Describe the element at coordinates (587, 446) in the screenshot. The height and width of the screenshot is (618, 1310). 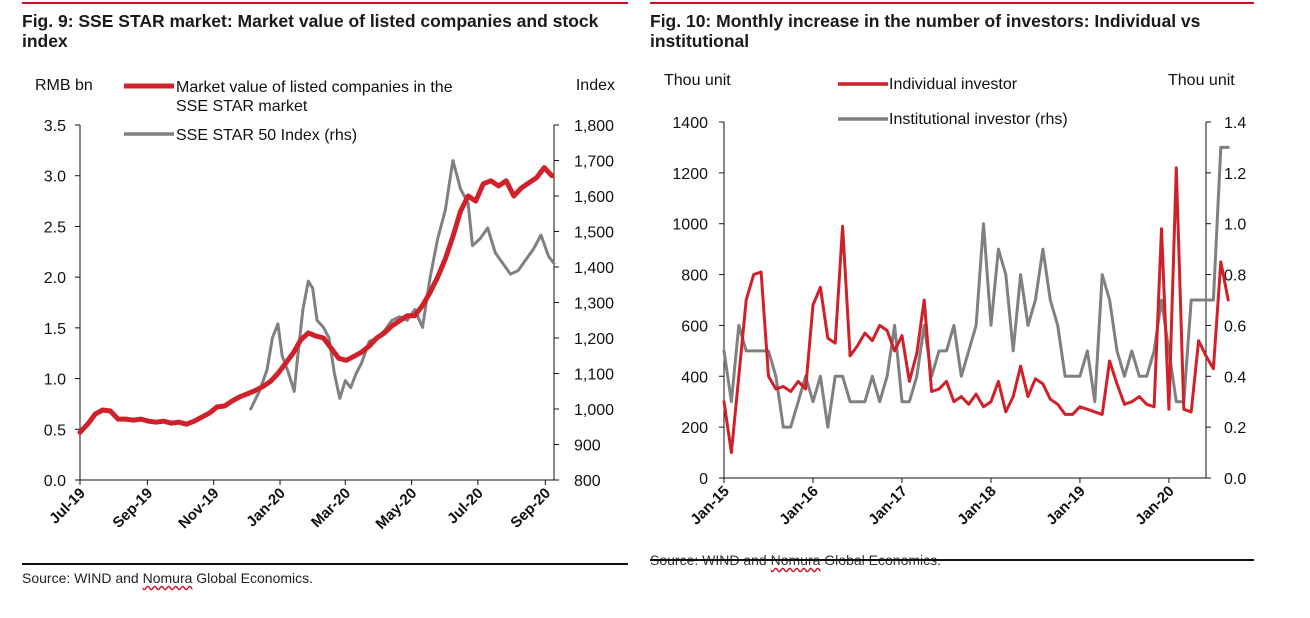
I see `right-y-tick-label: 900` at that location.